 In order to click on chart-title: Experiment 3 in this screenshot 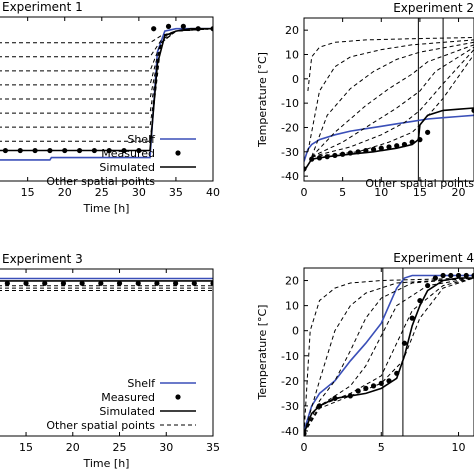, I will do `click(42, 259)`.